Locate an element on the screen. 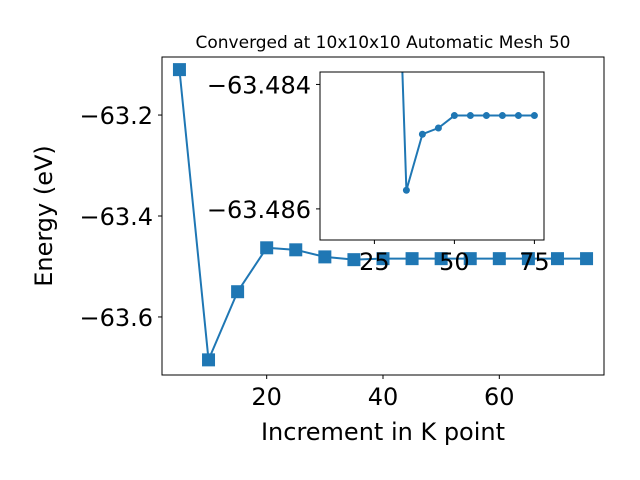  inset-frame is located at coordinates (432, 156).